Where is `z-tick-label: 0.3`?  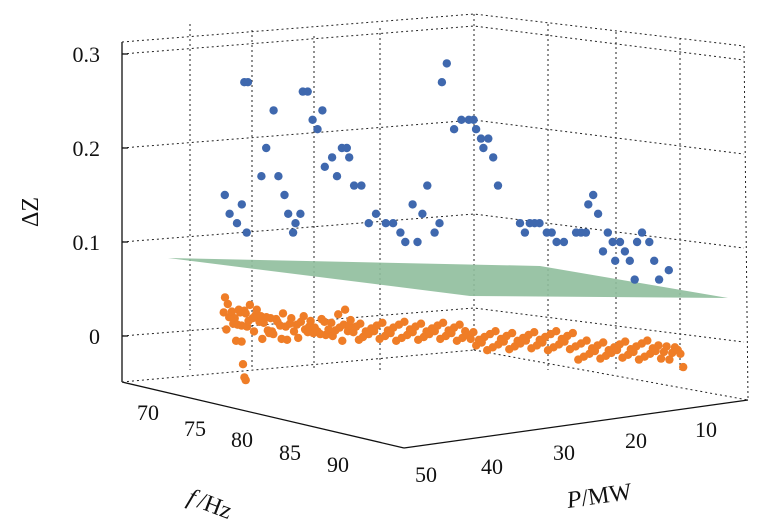
z-tick-label: 0.3 is located at coordinates (87, 54).